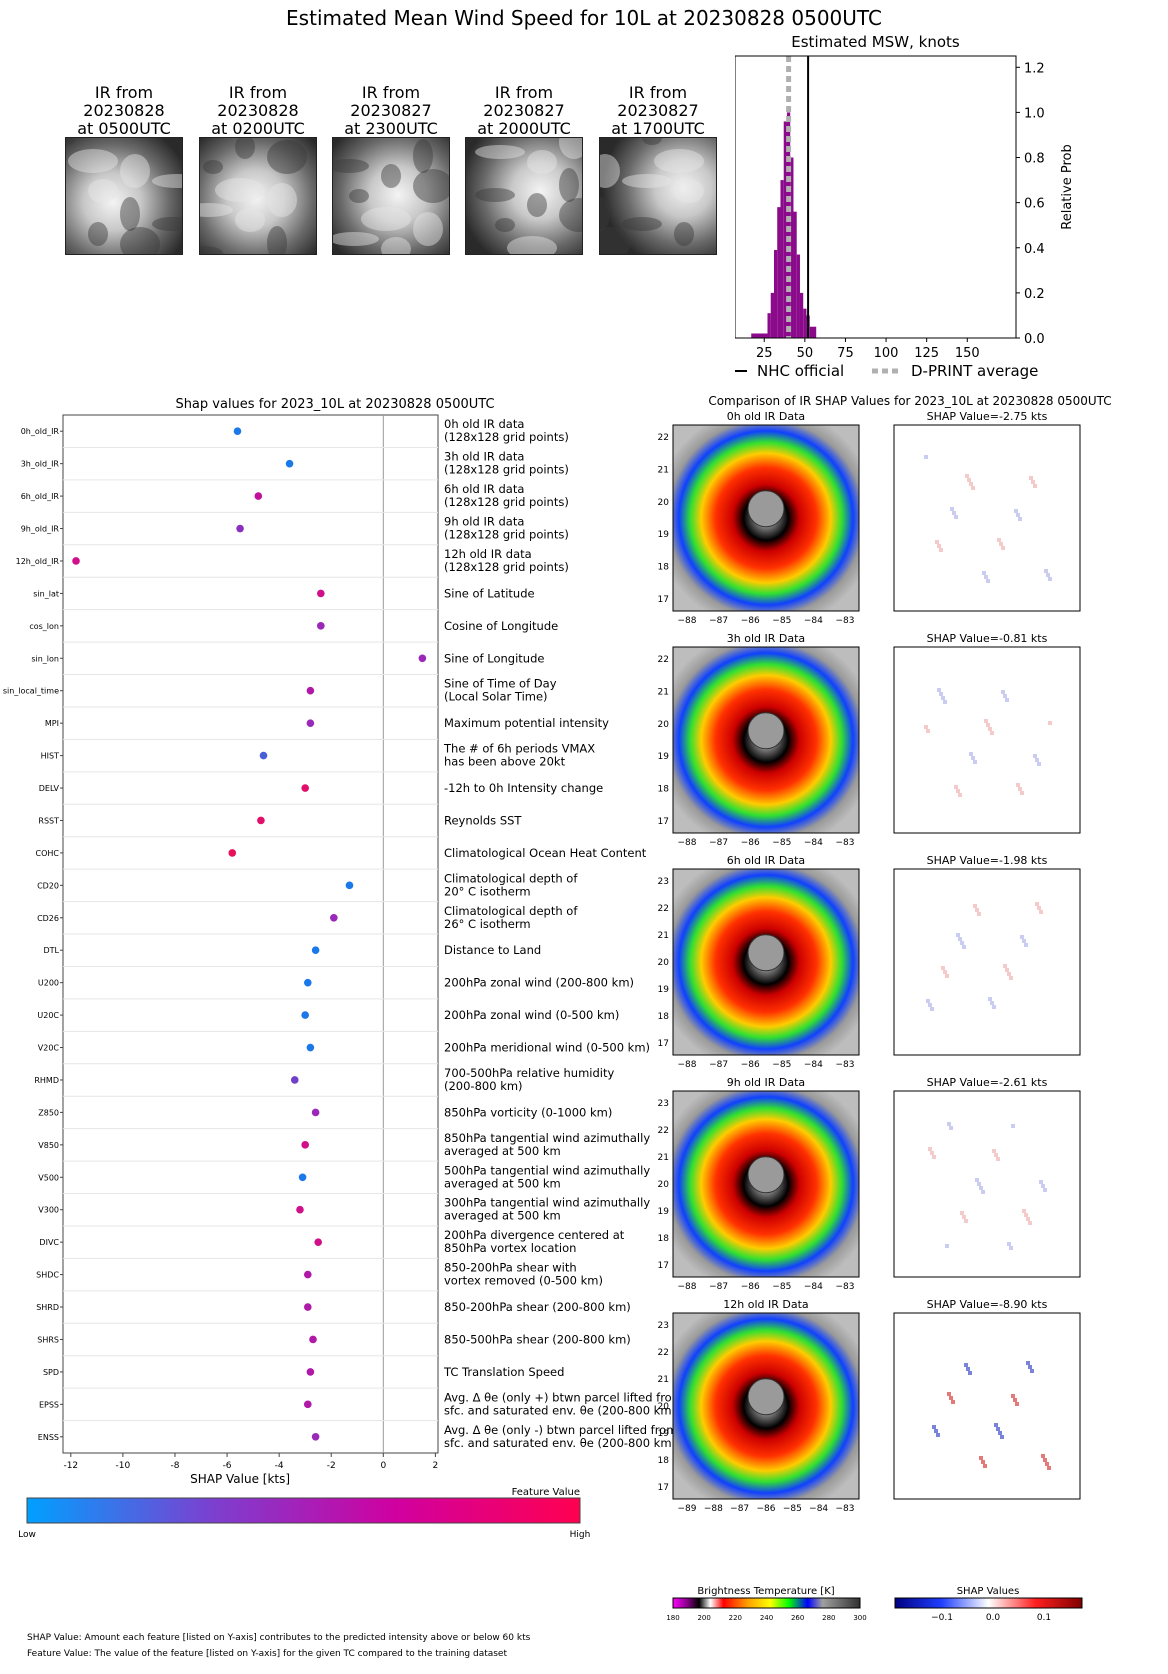 The height and width of the screenshot is (1674, 1168). Describe the element at coordinates (766, 1175) in the screenshot. I see `storm-eye` at that location.